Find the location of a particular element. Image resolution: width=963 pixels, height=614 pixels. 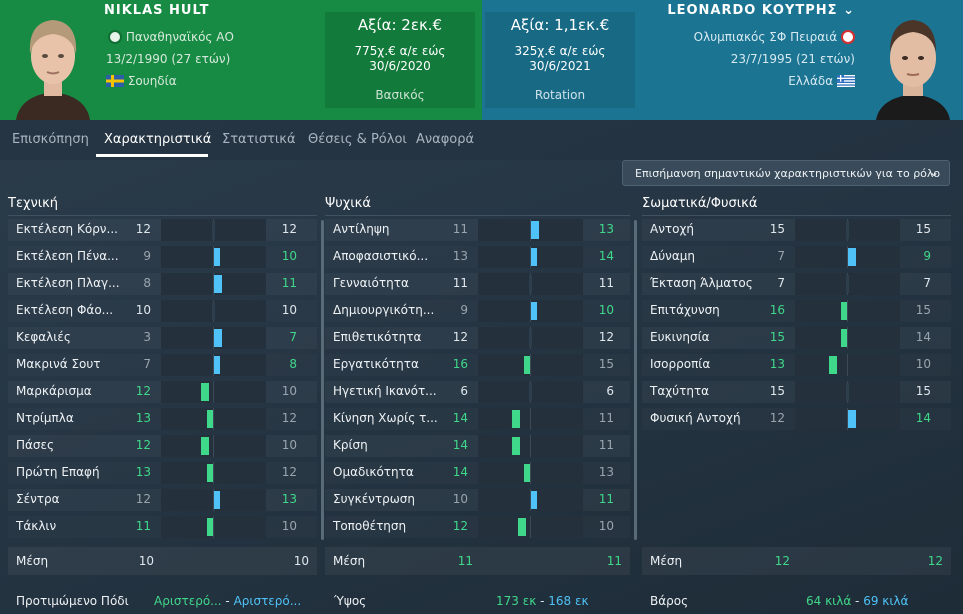

attribute-row: Σέντρα 12 13 is located at coordinates (162, 500).